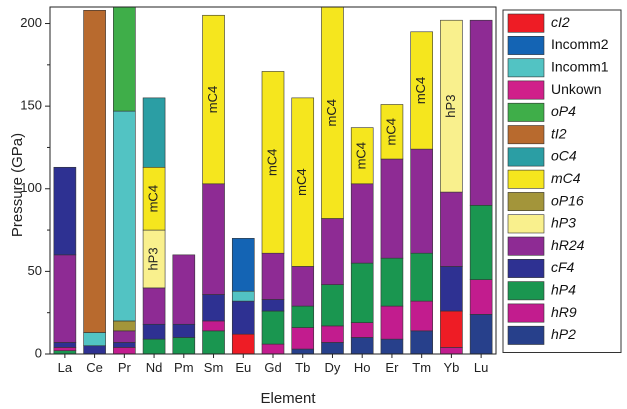 This screenshot has width=627, height=409. What do you see at coordinates (332, 305) in the screenshot?
I see `bar-segment-Dy-hP4` at bounding box center [332, 305].